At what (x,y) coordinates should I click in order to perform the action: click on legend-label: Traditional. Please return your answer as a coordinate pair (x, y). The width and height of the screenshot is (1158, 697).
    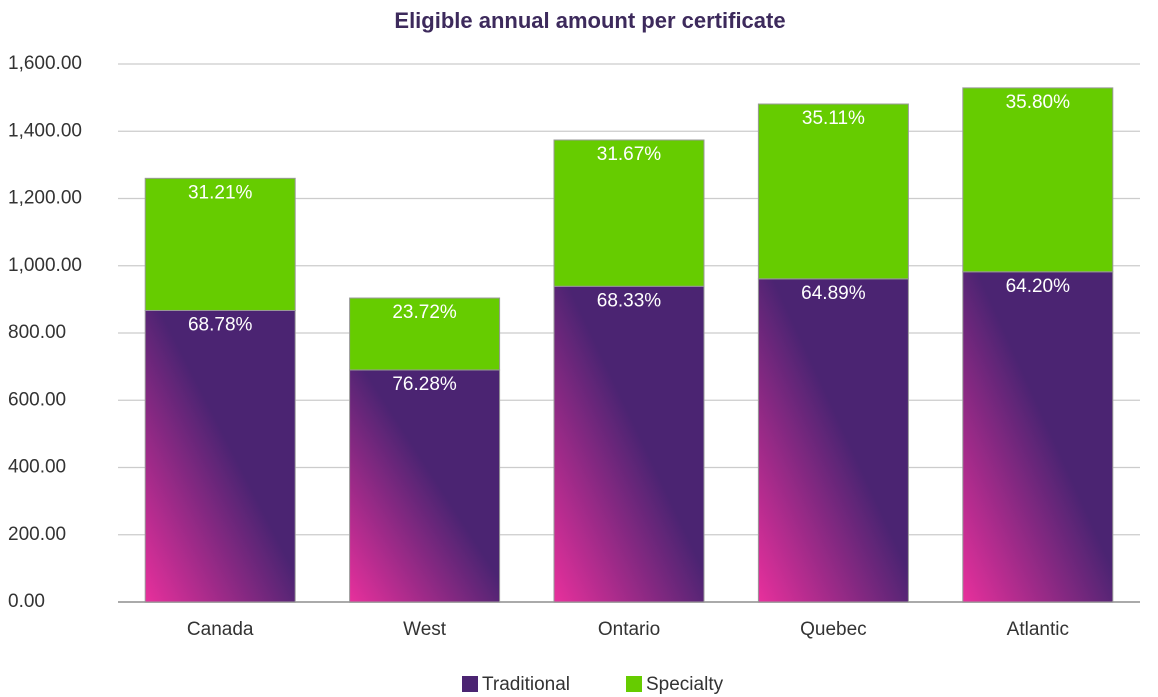
    Looking at the image, I should click on (526, 684).